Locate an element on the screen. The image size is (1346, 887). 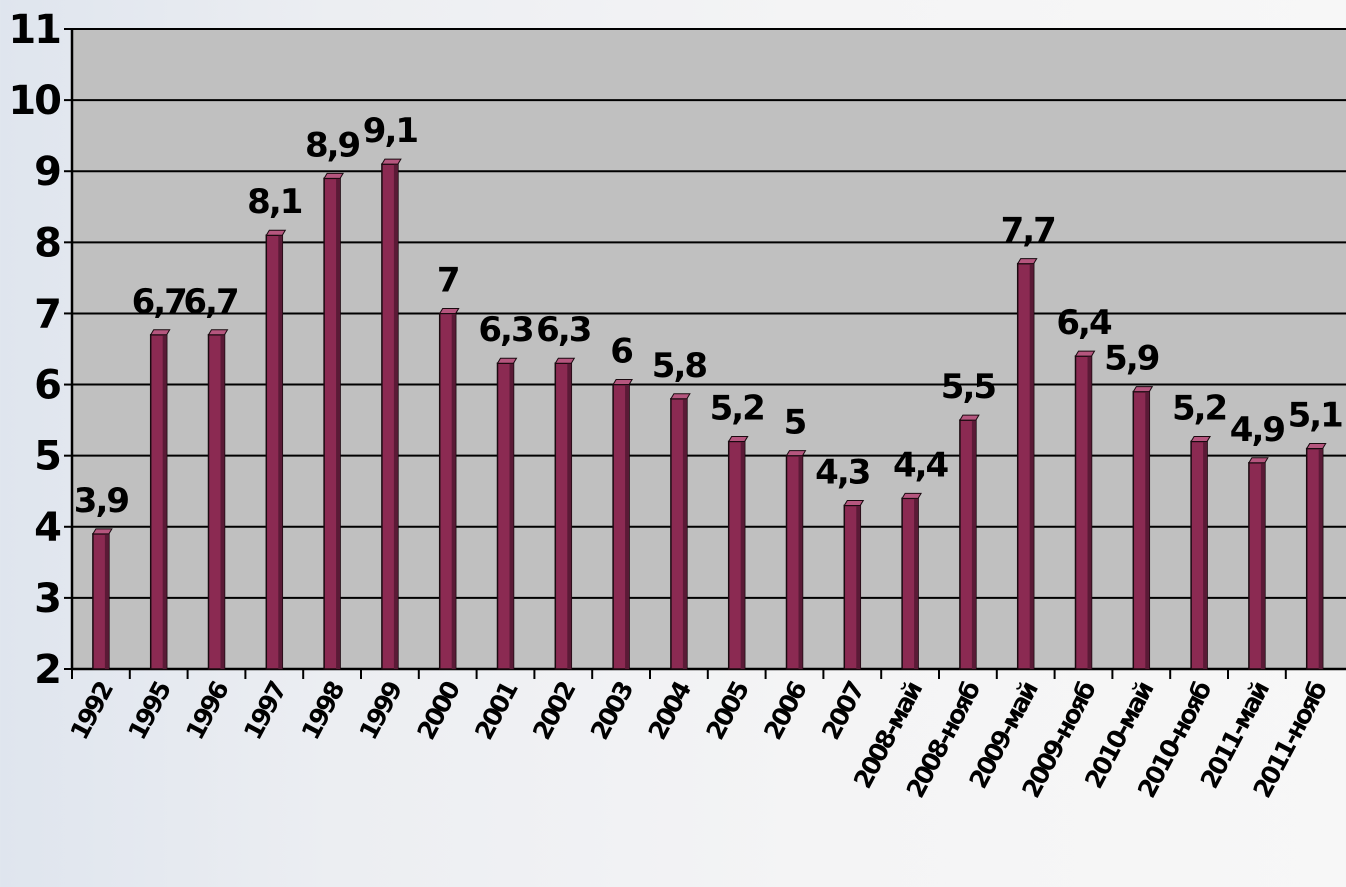
x-tick-label: 1997 is located at coordinates (265, 710).